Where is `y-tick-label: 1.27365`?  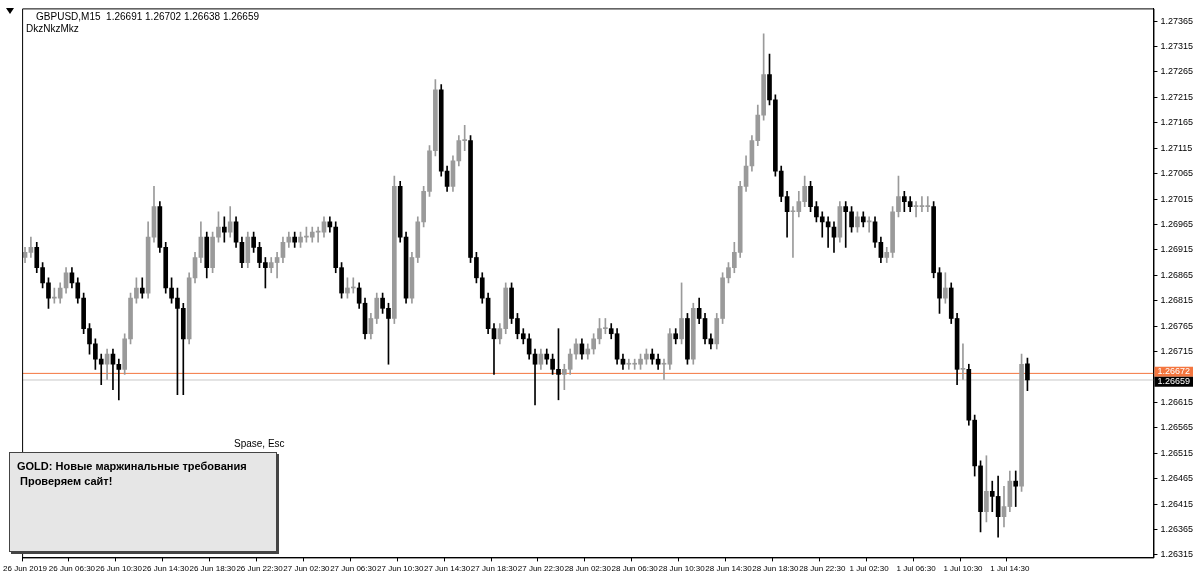 y-tick-label: 1.27365 is located at coordinates (1177, 20).